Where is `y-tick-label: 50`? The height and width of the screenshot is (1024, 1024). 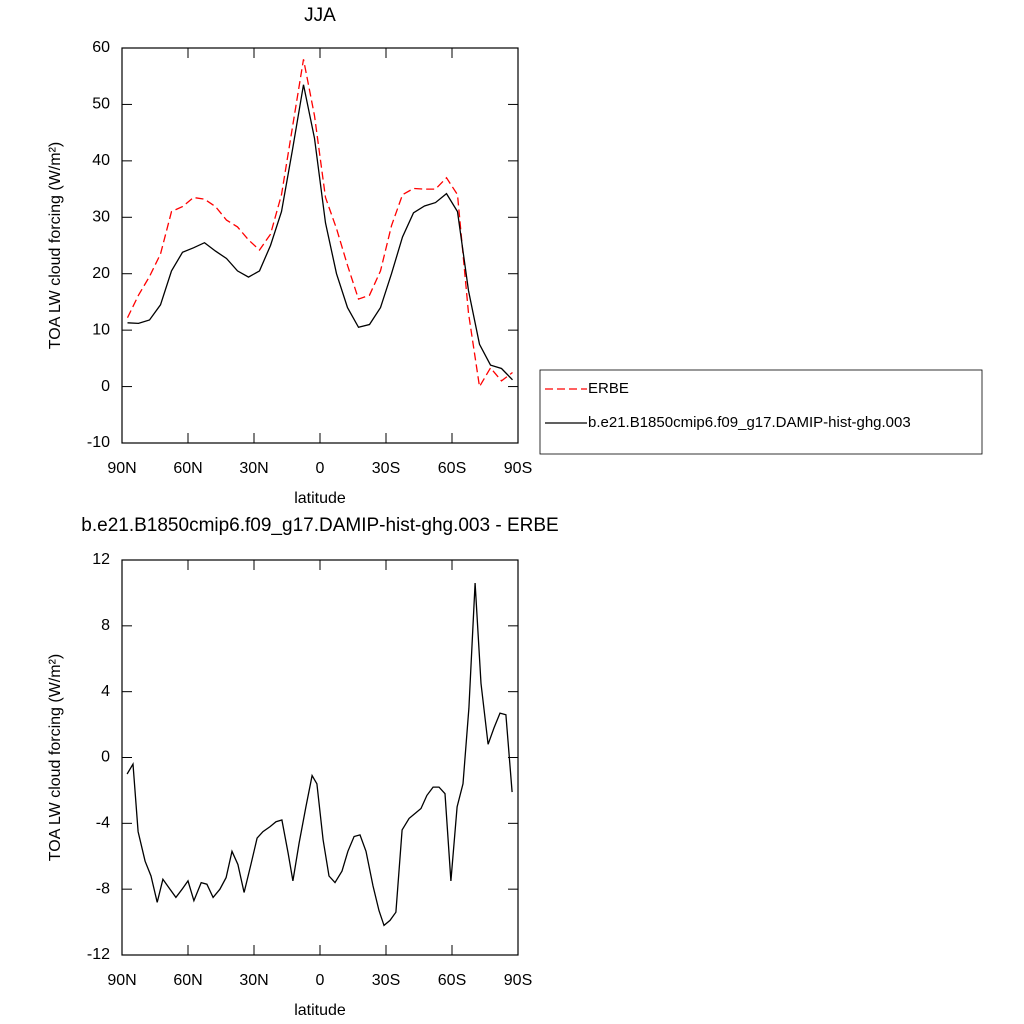 y-tick-label: 50 is located at coordinates (101, 104).